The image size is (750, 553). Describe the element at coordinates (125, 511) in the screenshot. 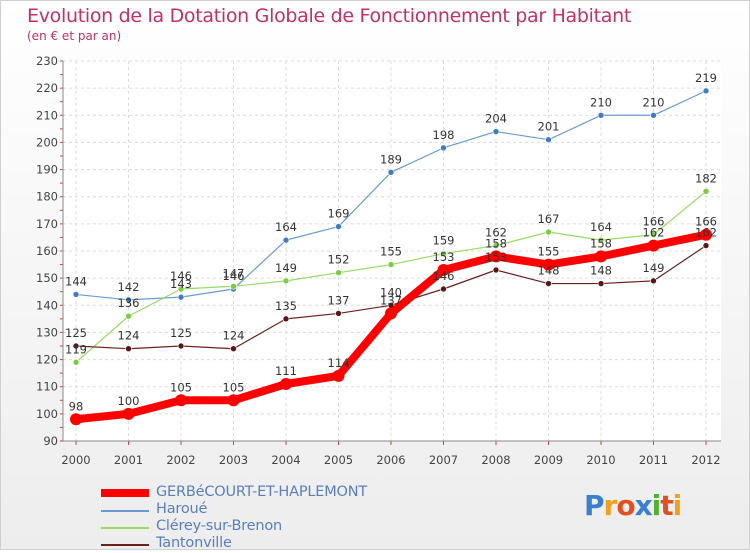

I see `legend-swatch-haroue` at that location.